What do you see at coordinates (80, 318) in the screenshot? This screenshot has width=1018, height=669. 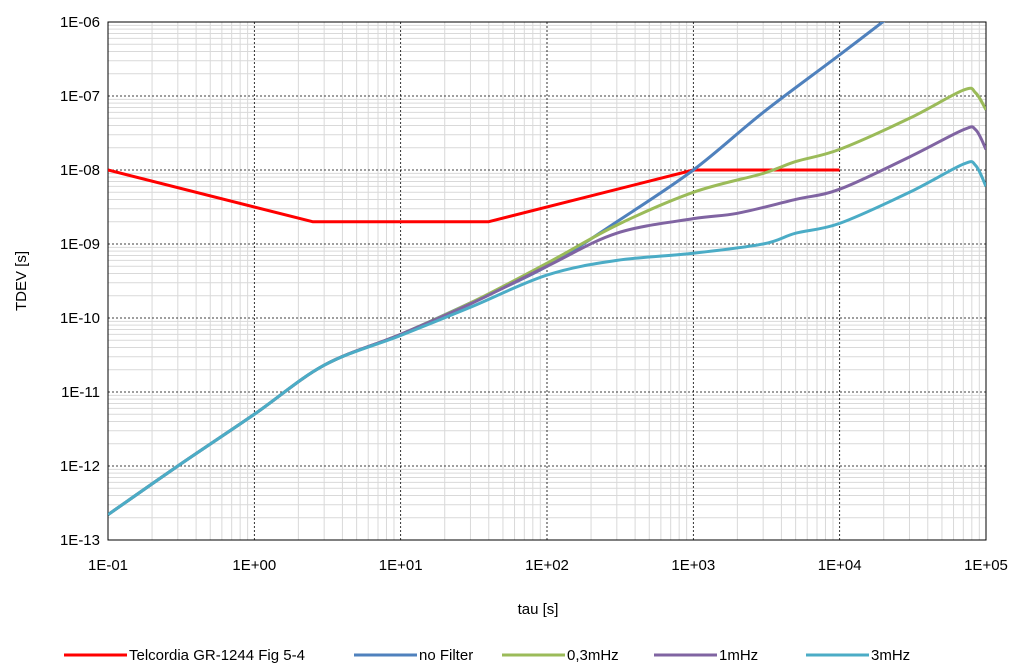 I see `y-tick-label: 1E-10` at bounding box center [80, 318].